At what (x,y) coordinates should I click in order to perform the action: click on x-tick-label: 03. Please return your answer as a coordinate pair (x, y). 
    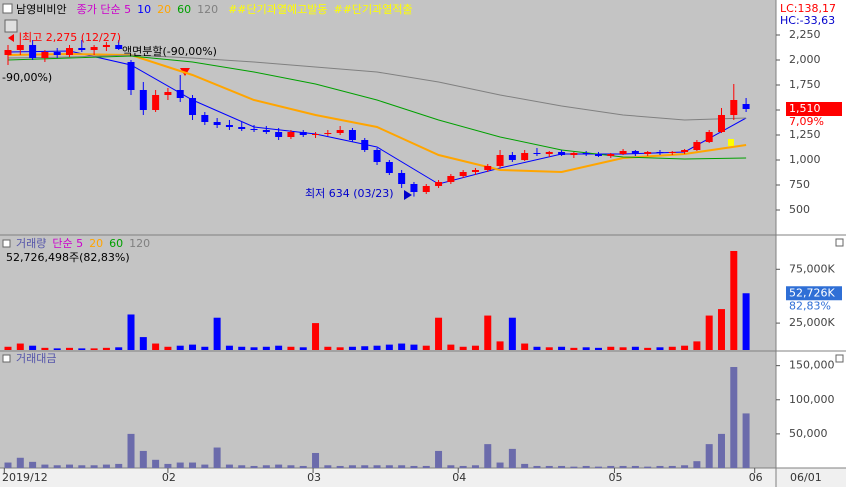
    Looking at the image, I should click on (314, 477).